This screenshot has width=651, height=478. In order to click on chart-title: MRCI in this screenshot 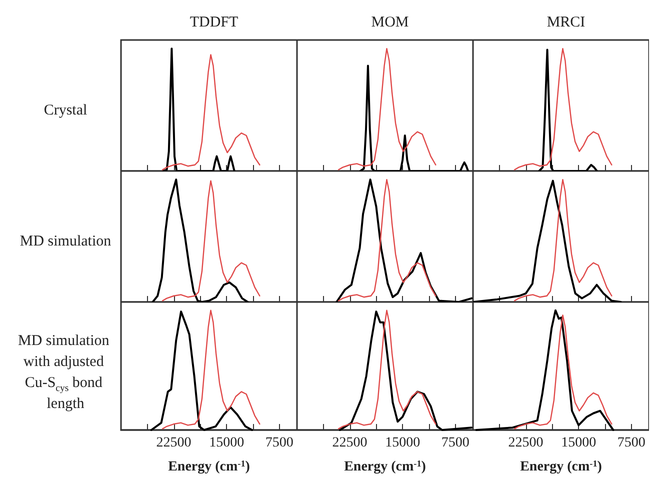, I will do `click(566, 22)`.